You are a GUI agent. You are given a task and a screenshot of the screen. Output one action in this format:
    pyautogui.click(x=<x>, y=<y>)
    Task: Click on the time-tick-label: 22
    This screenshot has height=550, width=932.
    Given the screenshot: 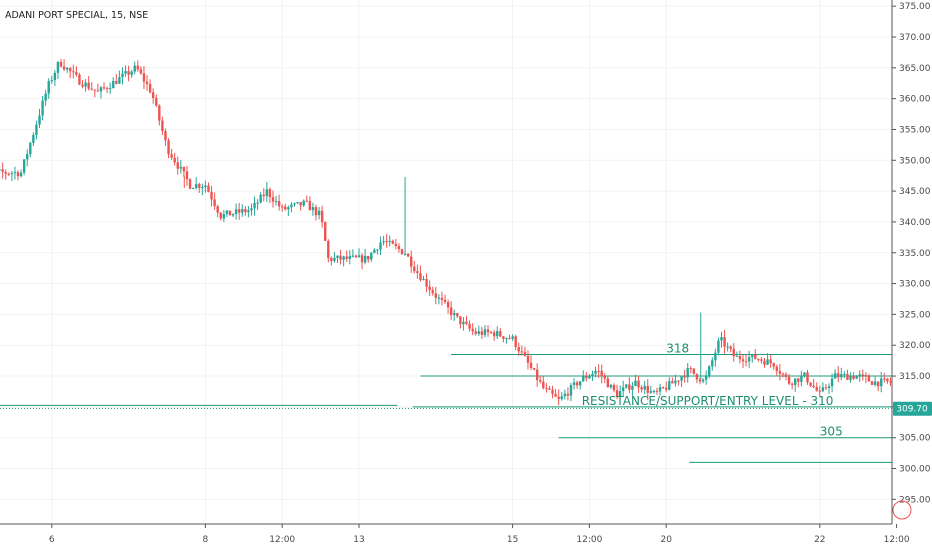 What is the action you would take?
    pyautogui.click(x=819, y=540)
    